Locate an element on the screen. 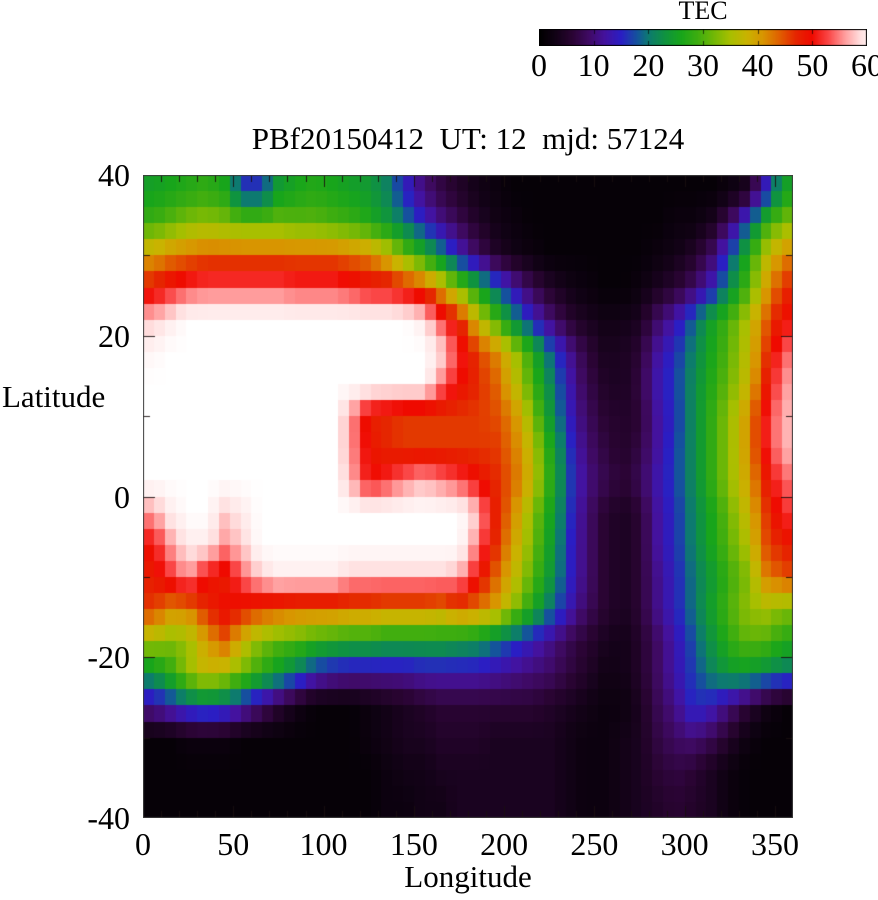  x-tick-label: 50 is located at coordinates (233, 844).